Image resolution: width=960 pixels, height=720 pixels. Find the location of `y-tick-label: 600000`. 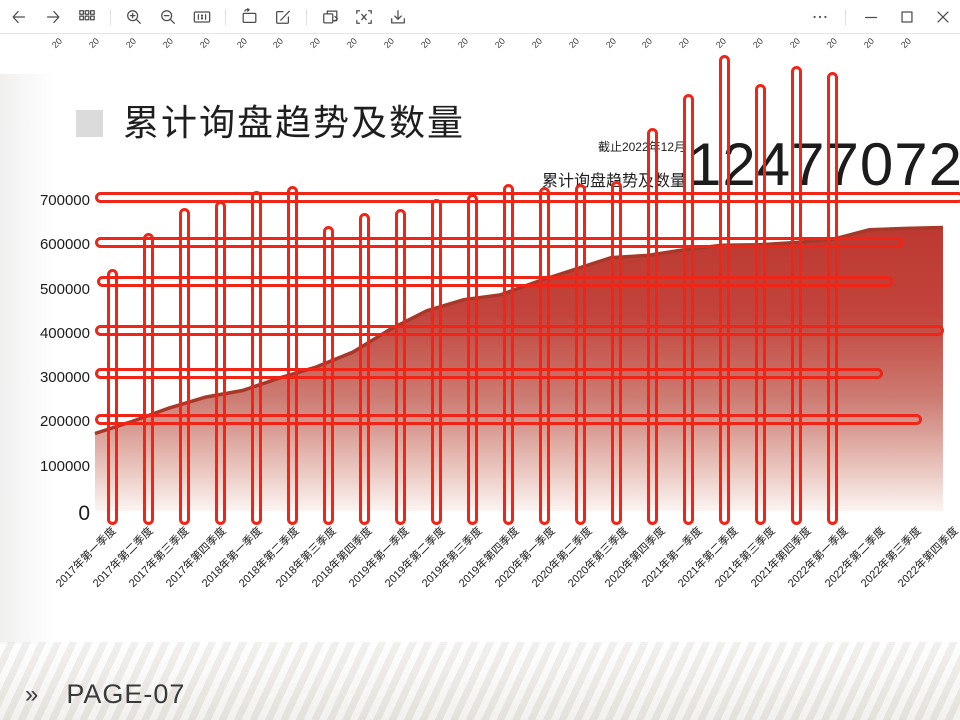

y-tick-label: 600000 is located at coordinates (64, 245).